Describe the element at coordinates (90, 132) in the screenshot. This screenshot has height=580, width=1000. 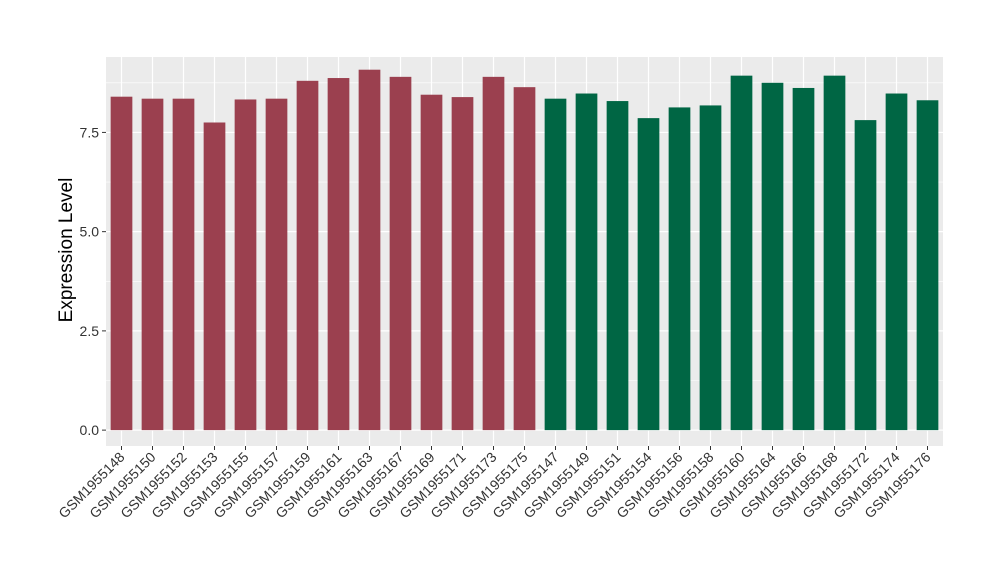
I see `y-tick-label: 7.5` at that location.